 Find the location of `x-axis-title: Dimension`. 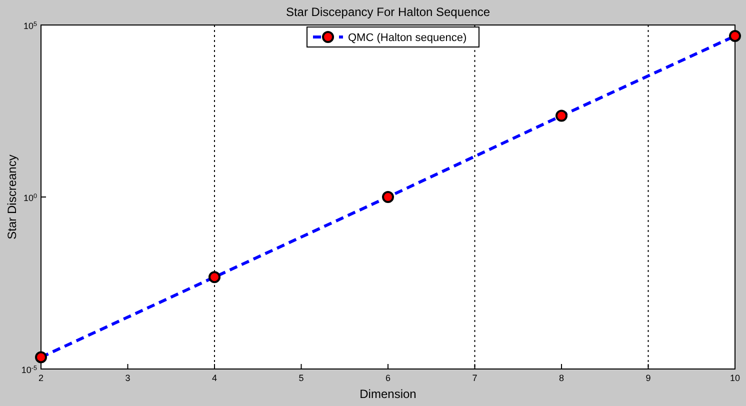

x-axis-title: Dimension is located at coordinates (388, 394).